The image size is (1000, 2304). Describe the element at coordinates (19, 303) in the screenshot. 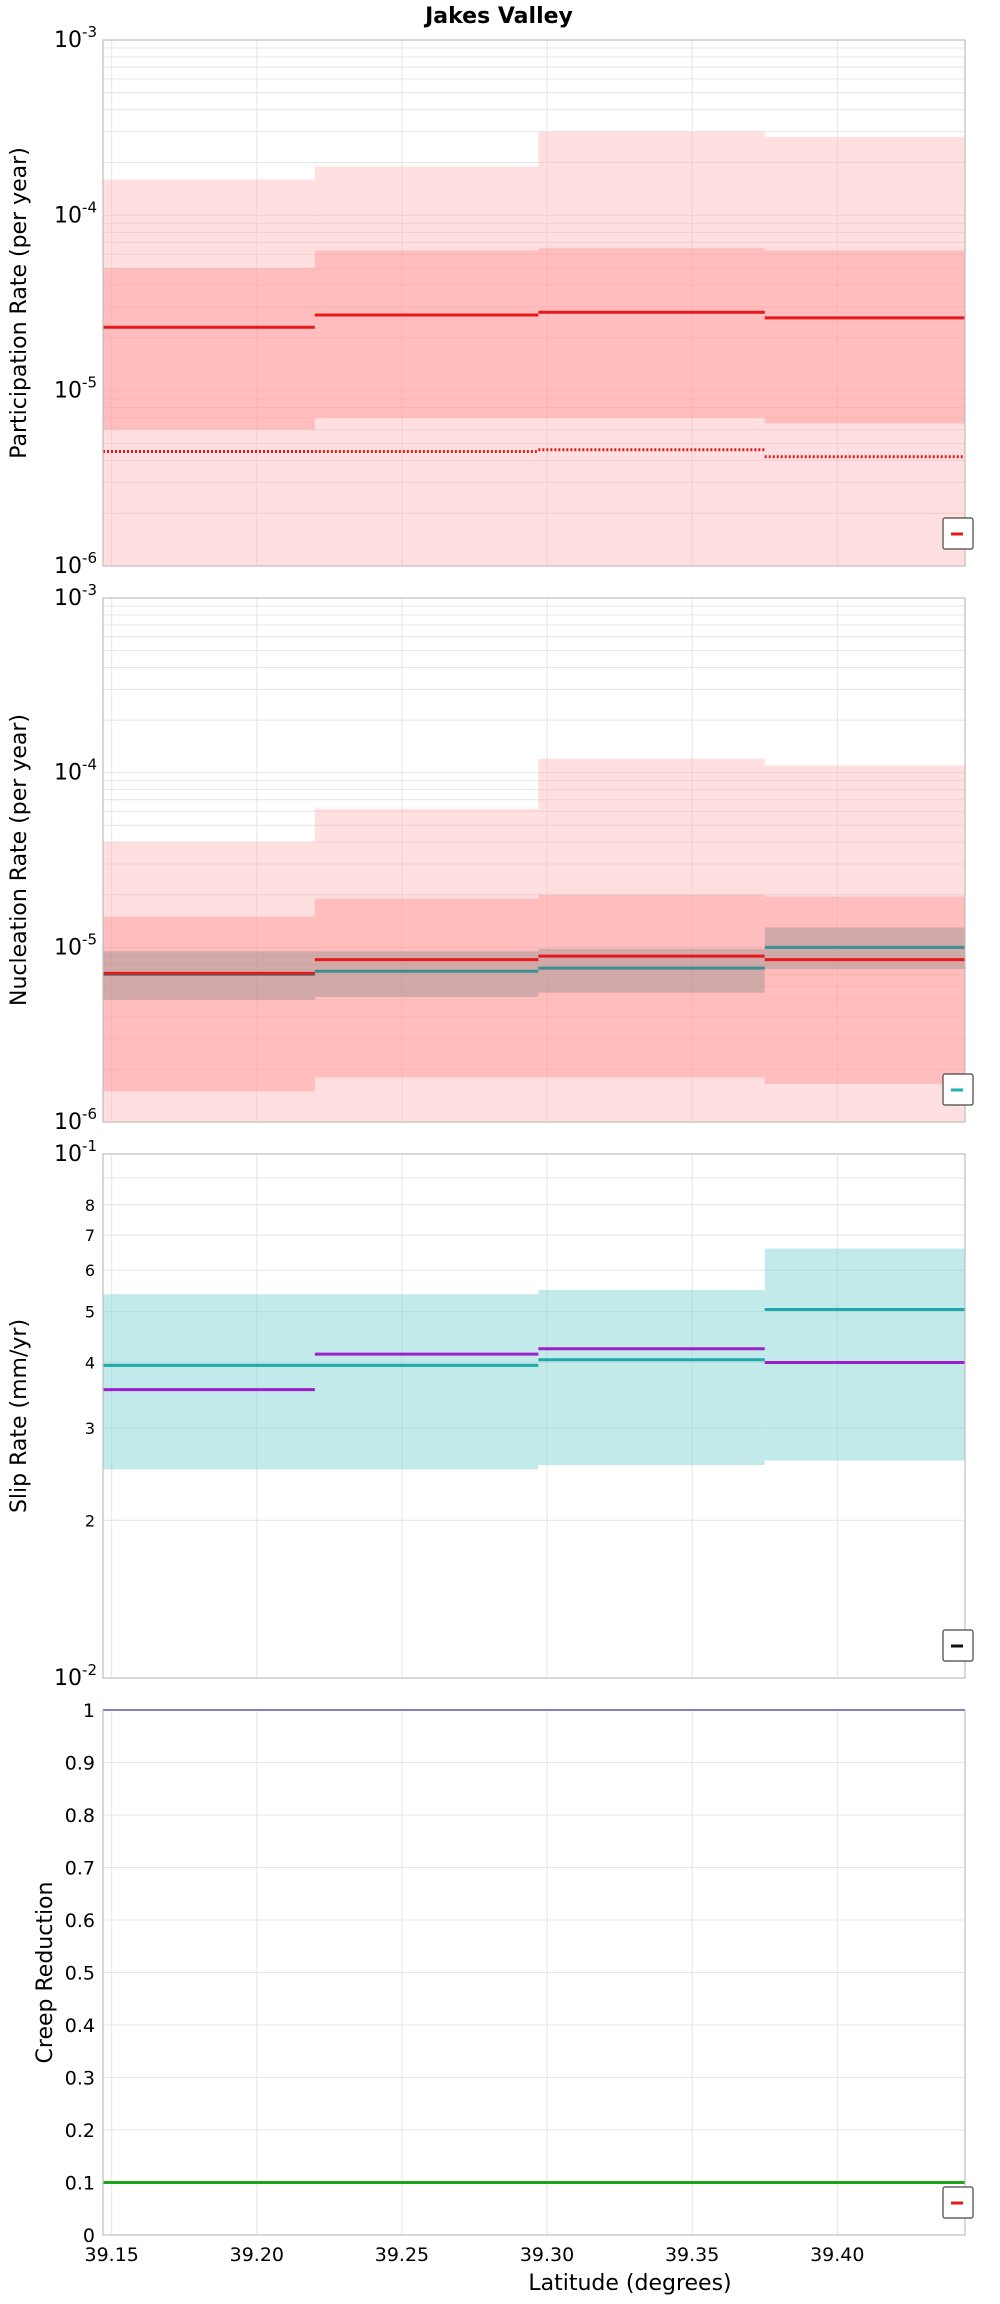

I see `participation-y-axis-label: Participation Rate (per year)` at that location.